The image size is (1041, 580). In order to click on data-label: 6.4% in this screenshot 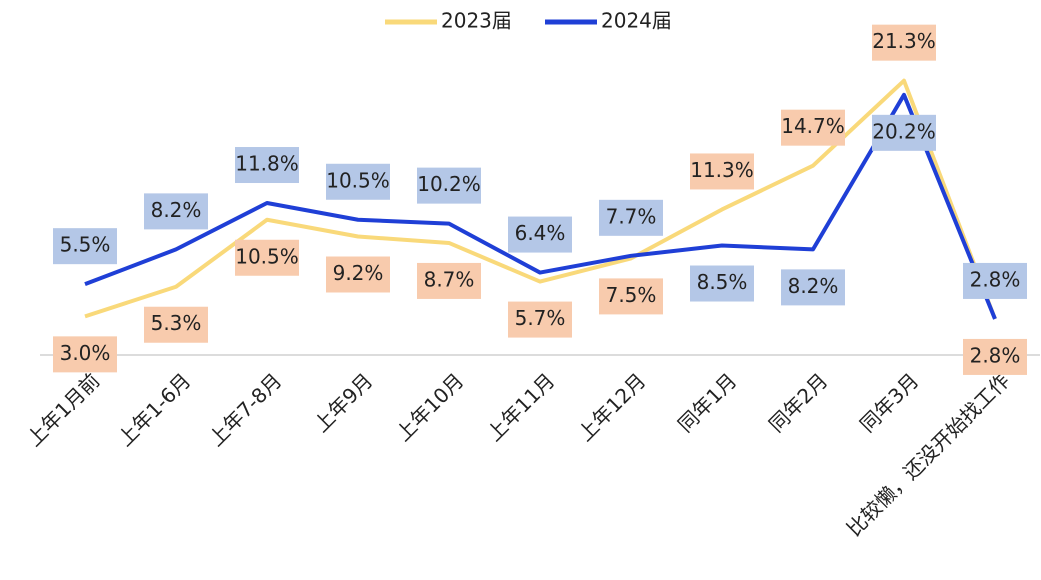, I will do `click(540, 234)`.